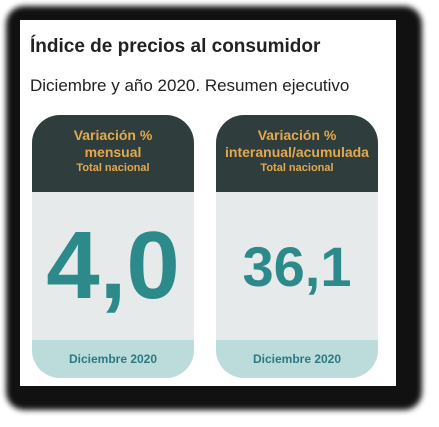  Describe the element at coordinates (175, 46) in the screenshot. I see `title: Índice de precios al consumidor` at that location.